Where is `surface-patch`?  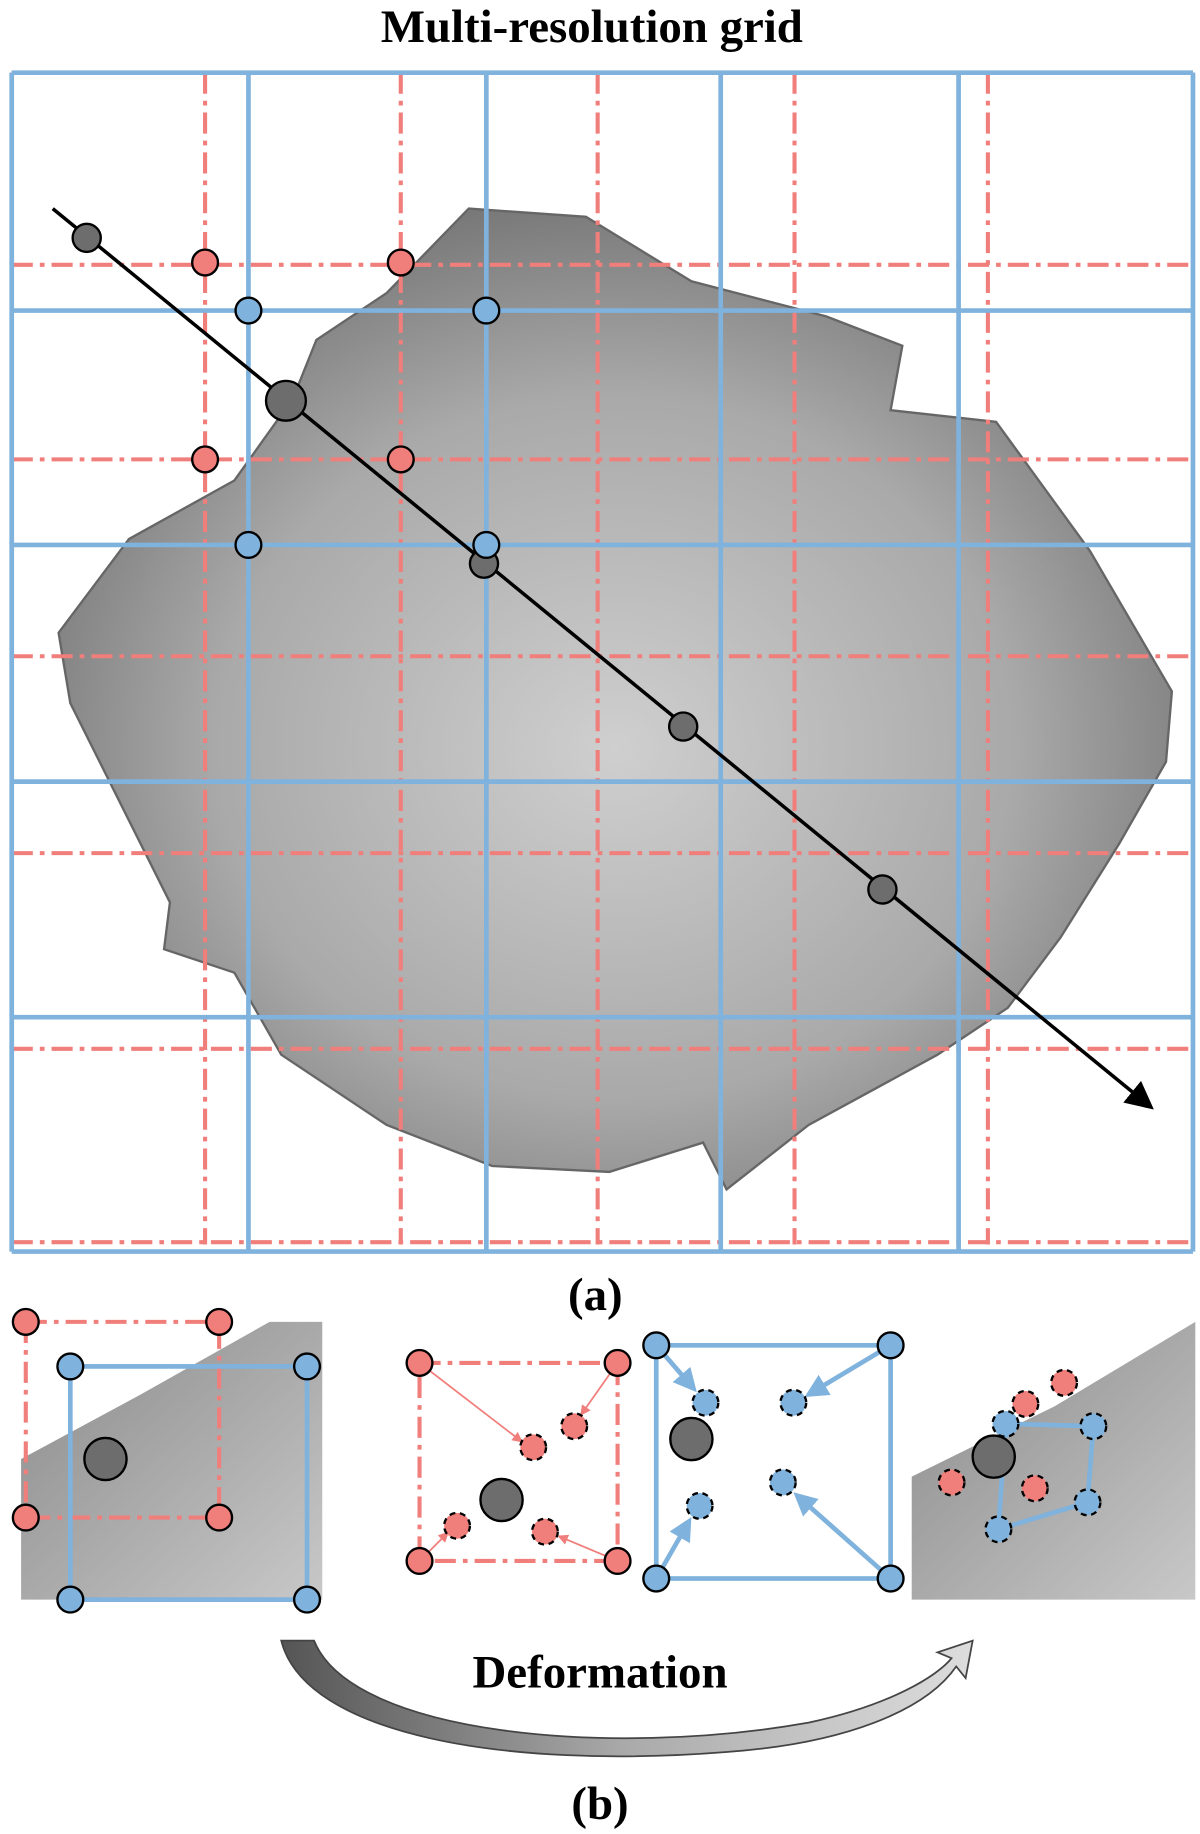 surface-patch is located at coordinates (172, 1460).